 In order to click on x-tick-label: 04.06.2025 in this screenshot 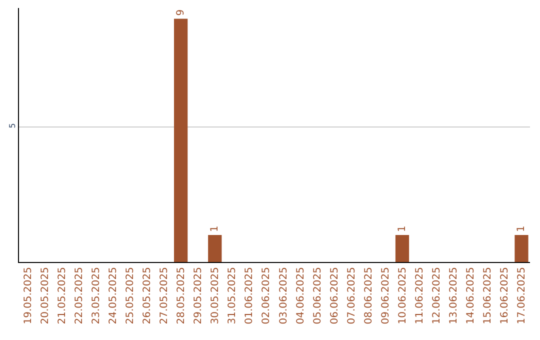, I will do `click(300, 295)`.